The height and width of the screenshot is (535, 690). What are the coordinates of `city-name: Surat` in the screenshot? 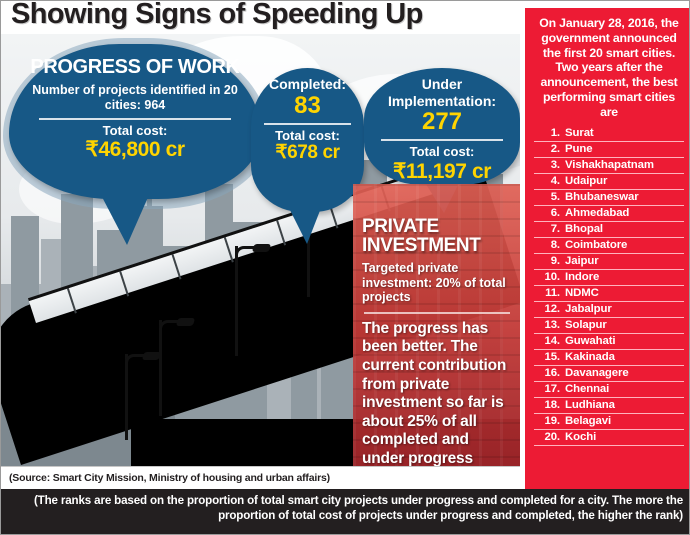 It's located at (579, 133).